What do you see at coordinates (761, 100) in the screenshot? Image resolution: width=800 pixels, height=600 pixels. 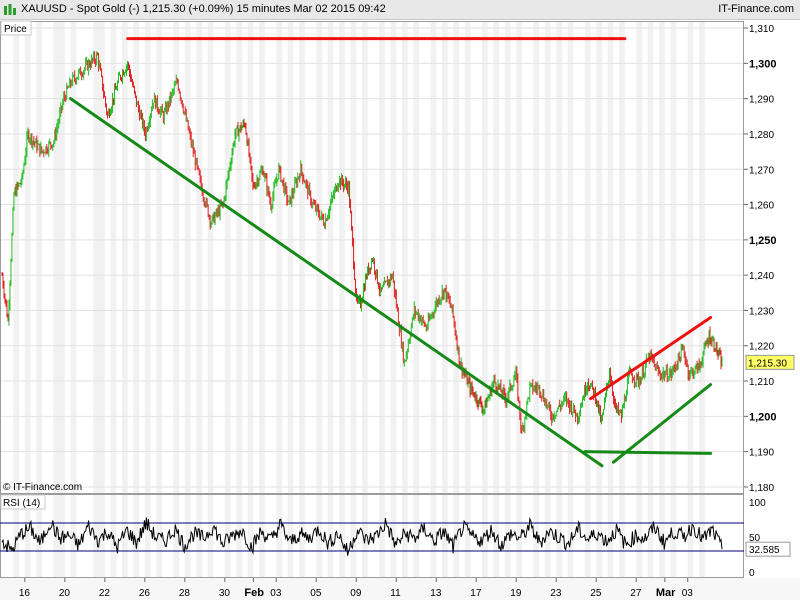 I see `price-tick-label: 1,290` at bounding box center [761, 100].